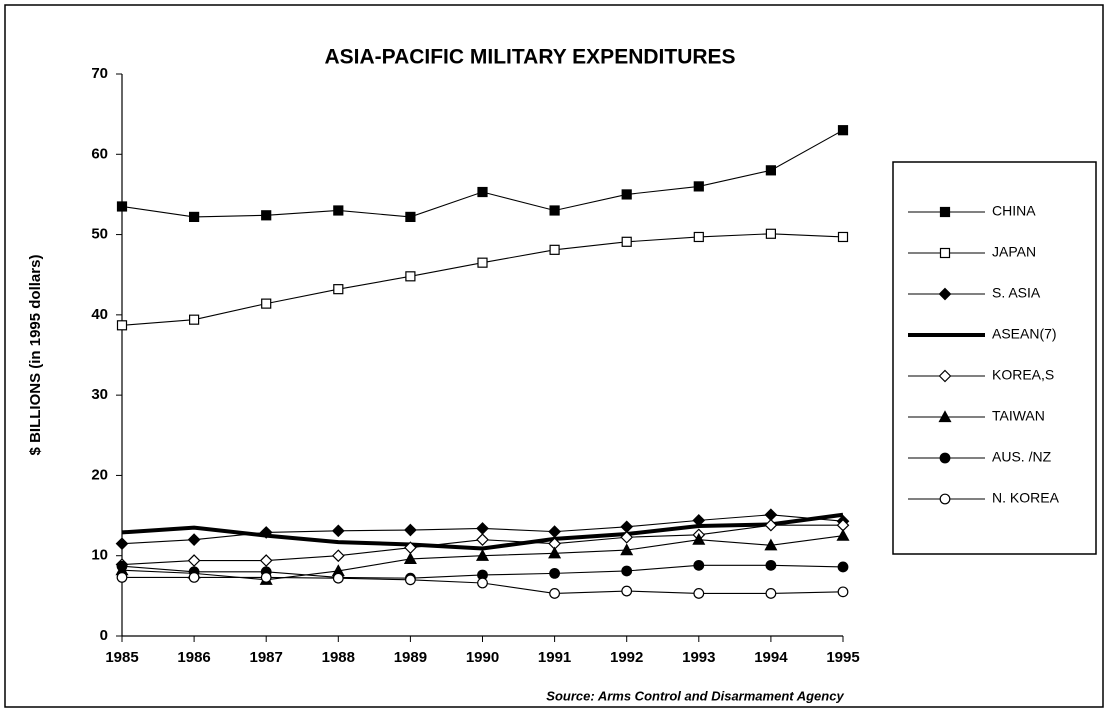 This screenshot has width=1109, height=715. Describe the element at coordinates (1014, 252) in the screenshot. I see `legend-label: JAPAN` at that location.